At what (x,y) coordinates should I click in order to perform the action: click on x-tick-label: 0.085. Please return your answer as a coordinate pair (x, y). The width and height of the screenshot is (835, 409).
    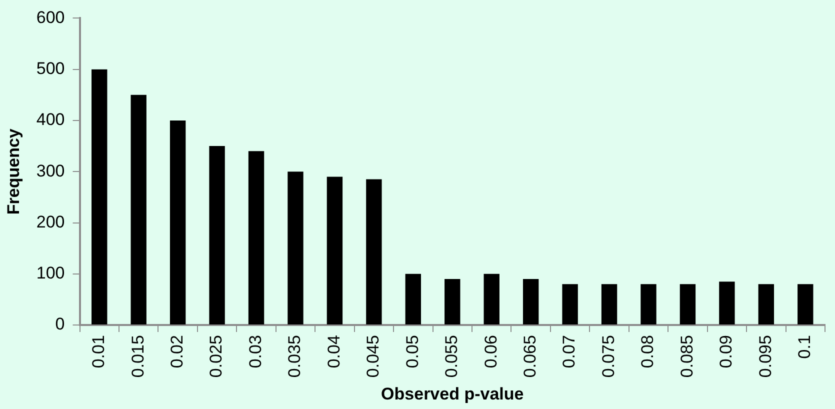
    Looking at the image, I should click on (686, 356).